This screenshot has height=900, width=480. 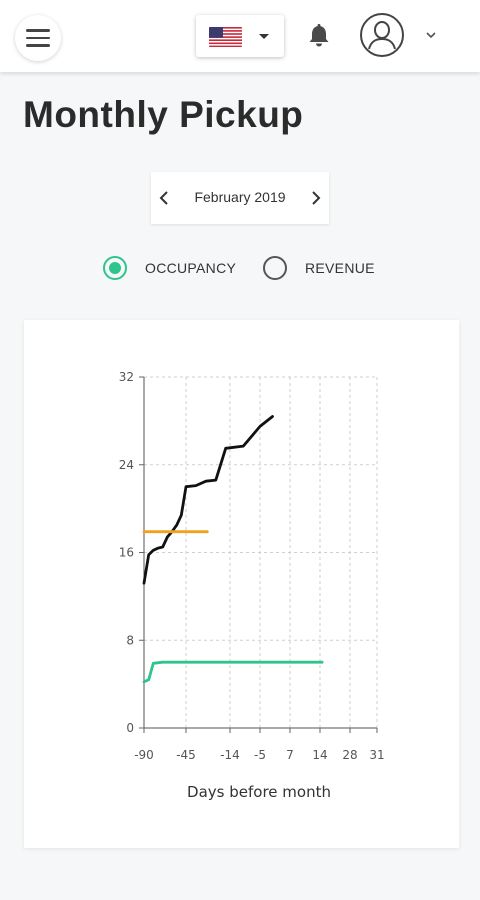 I want to click on x-tick-label: 7, so click(x=290, y=755).